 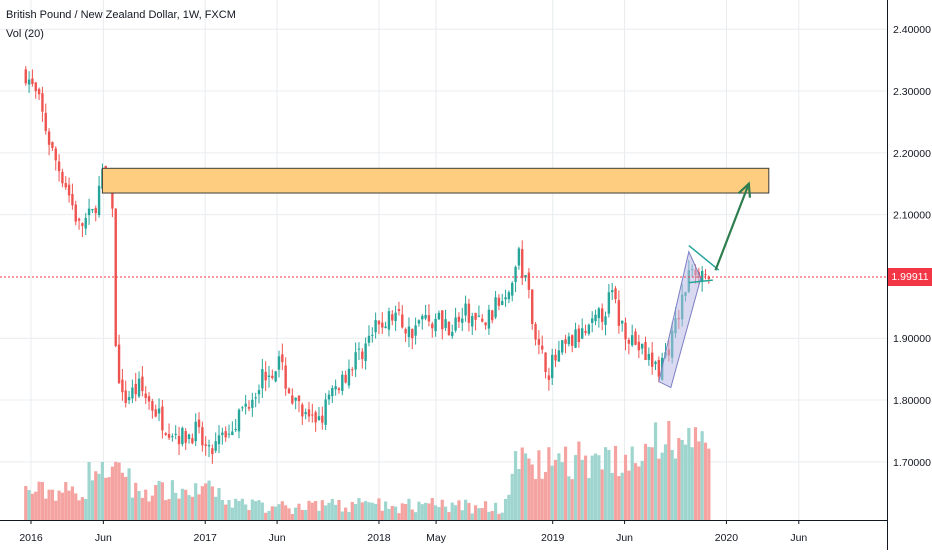 I want to click on x-tick-label: 2019, so click(x=553, y=538).